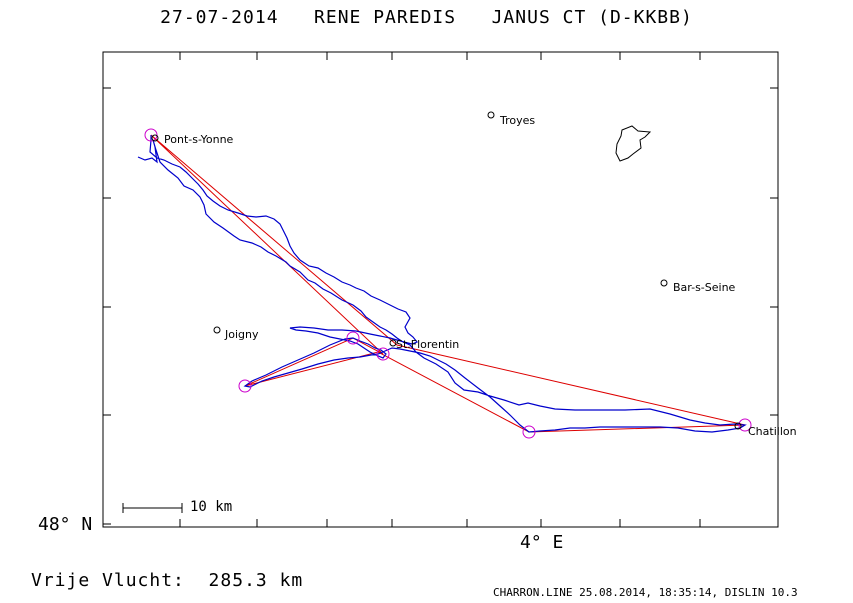 The height and width of the screenshot is (603, 853). I want to click on place-label-bar-s-seine: Bar-s-Seine, so click(704, 287).